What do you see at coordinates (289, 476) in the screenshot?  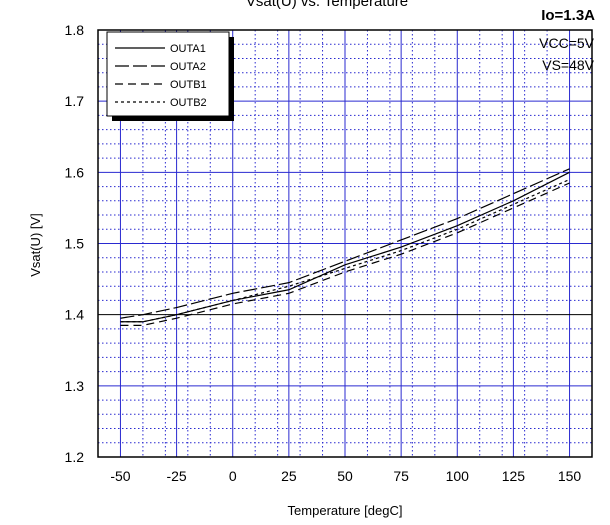 I see `x-tick-label: 25` at bounding box center [289, 476].